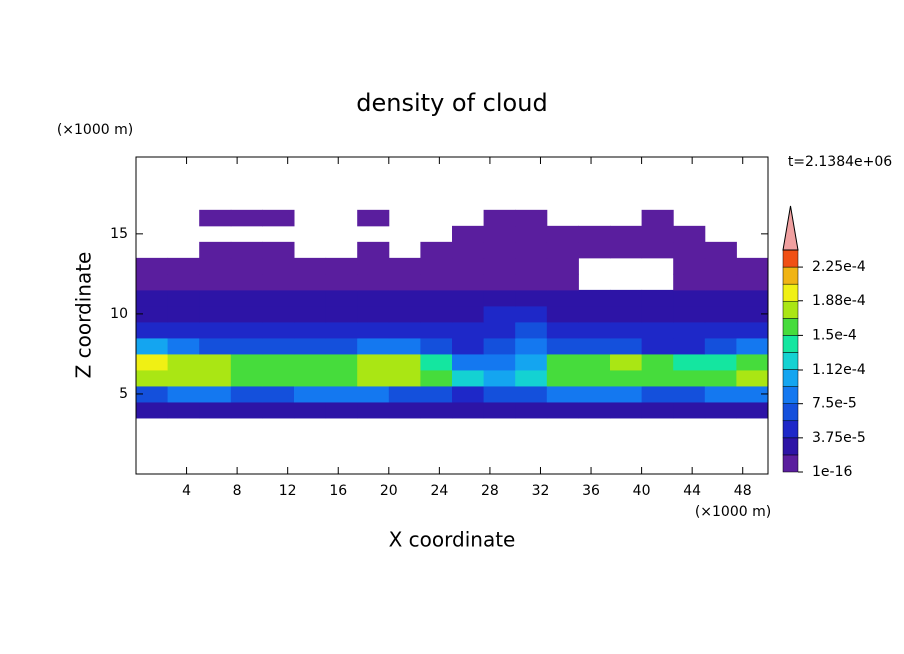  I want to click on y-tick-label: 5, so click(123, 394).